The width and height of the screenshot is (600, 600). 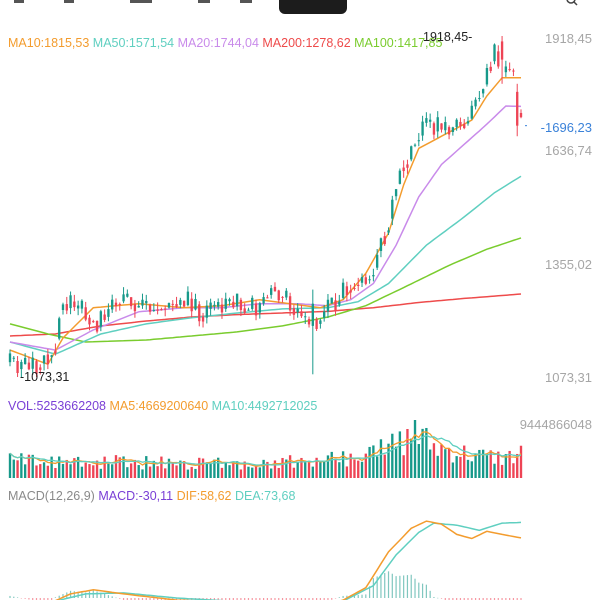 I want to click on dea-line, so click(x=289, y=560).